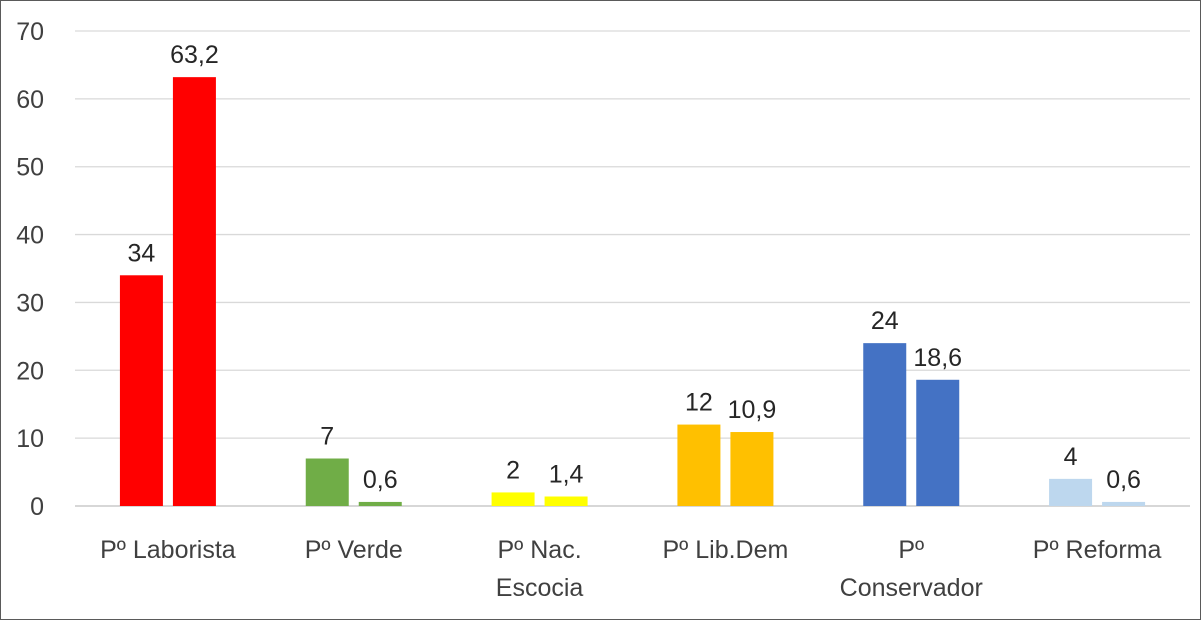 The image size is (1201, 620). I want to click on y-tick-label: 70, so click(30, 32).